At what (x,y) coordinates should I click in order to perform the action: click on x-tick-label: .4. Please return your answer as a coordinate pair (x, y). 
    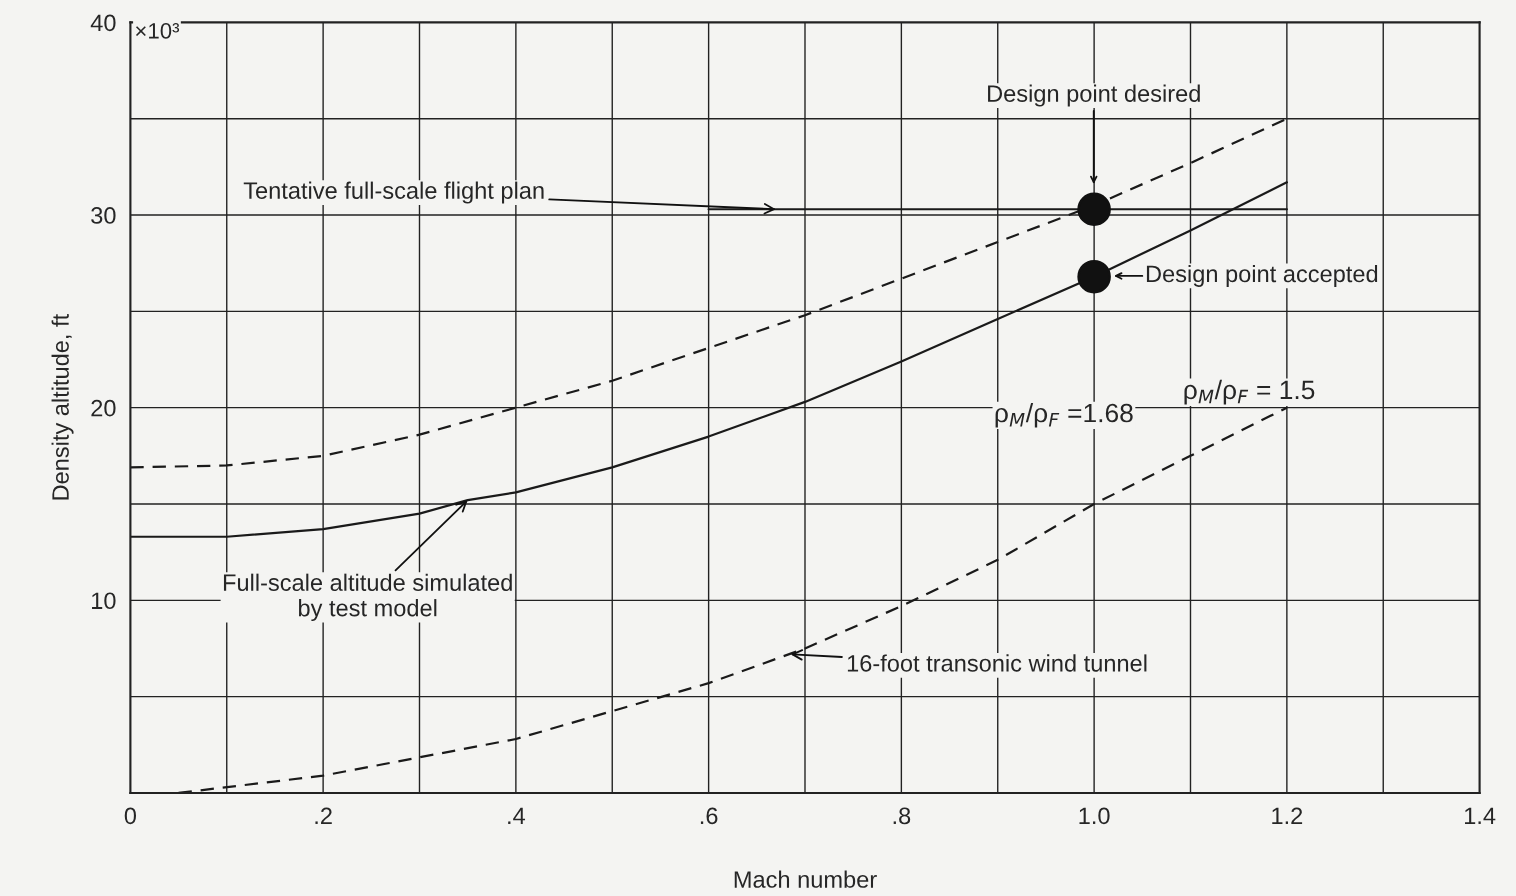
    Looking at the image, I should click on (517, 815).